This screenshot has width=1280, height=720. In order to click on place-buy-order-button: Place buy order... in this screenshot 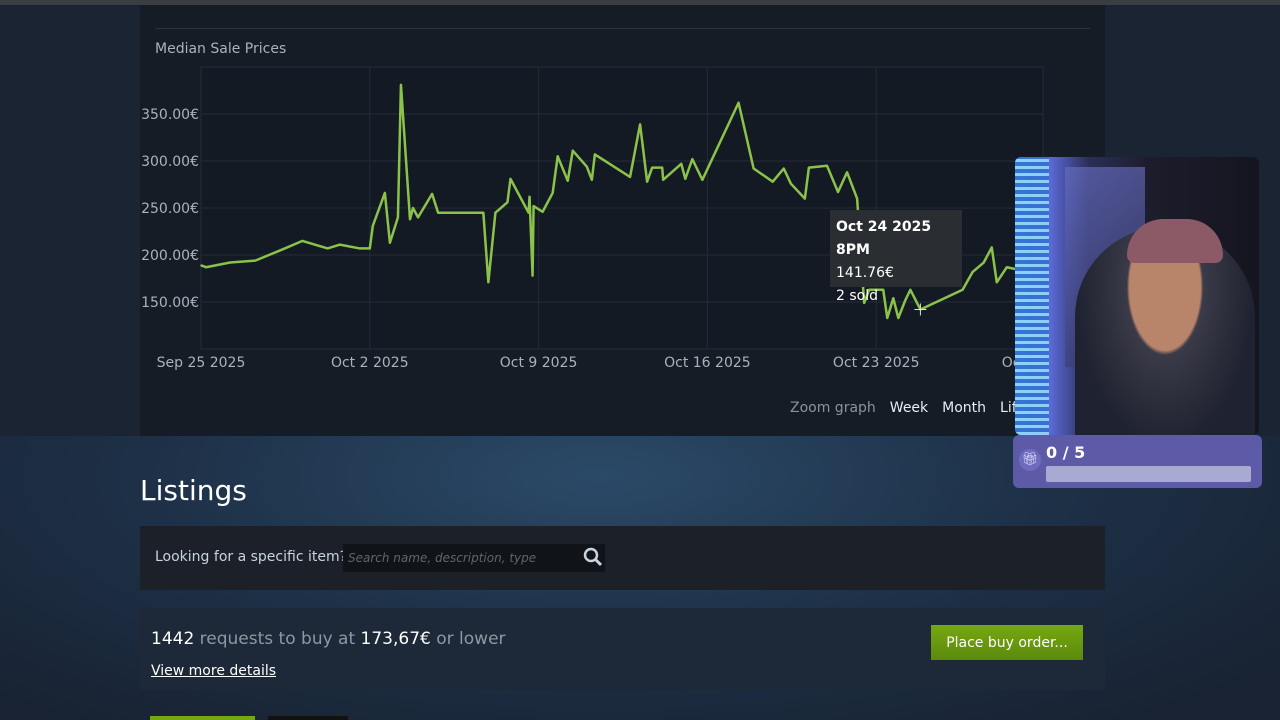, I will do `click(1007, 642)`.